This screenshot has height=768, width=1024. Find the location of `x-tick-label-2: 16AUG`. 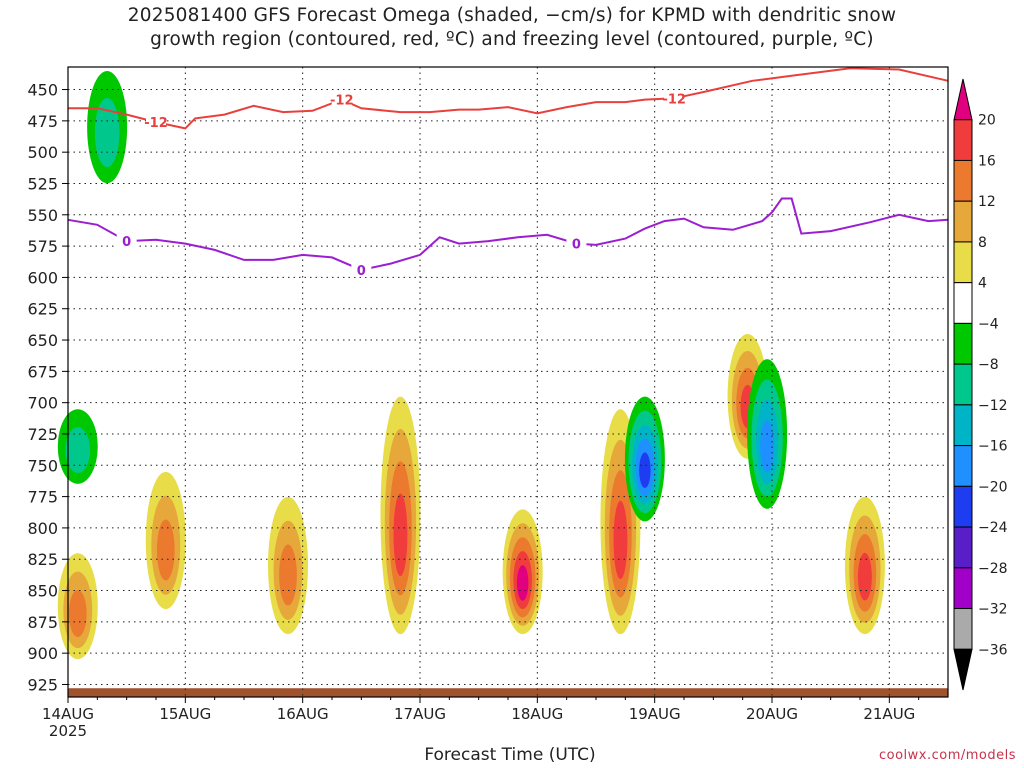

x-tick-label-2: 16AUG is located at coordinates (303, 714).